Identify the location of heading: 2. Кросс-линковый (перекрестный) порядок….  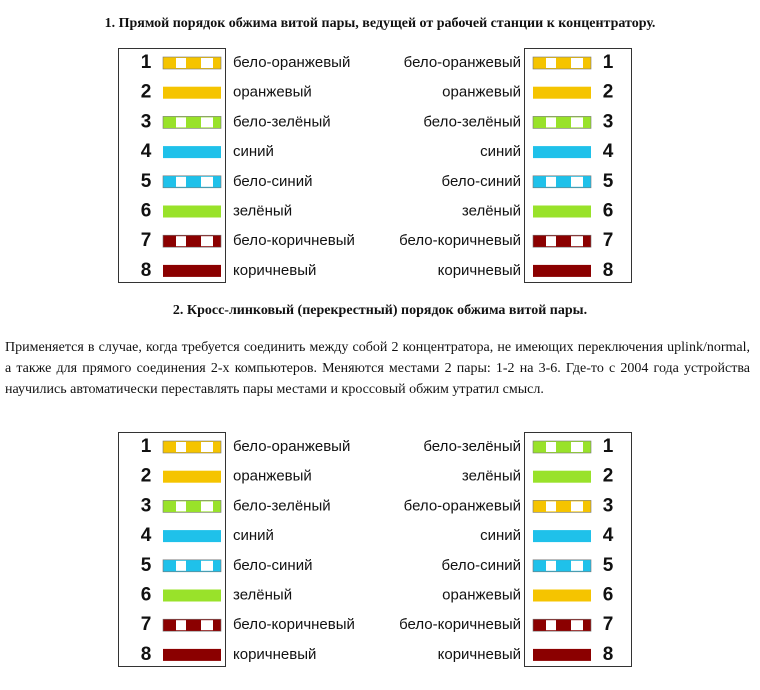
(380, 310).